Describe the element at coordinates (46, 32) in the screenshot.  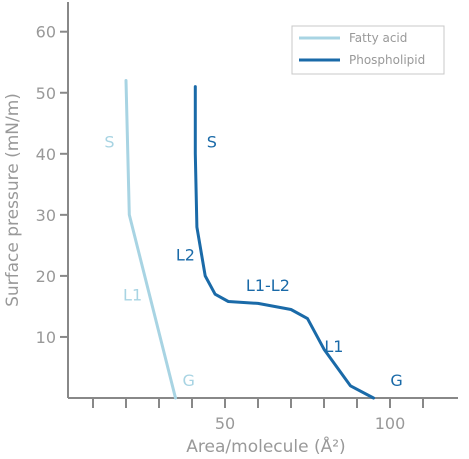
I see `y-tick-label: 60` at that location.